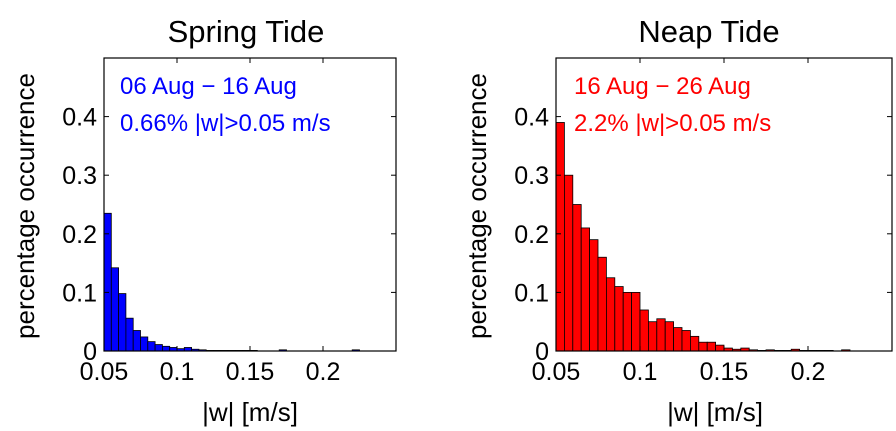 Image resolution: width=896 pixels, height=431 pixels. Describe the element at coordinates (231, 282) in the screenshot. I see `bar-series` at that location.